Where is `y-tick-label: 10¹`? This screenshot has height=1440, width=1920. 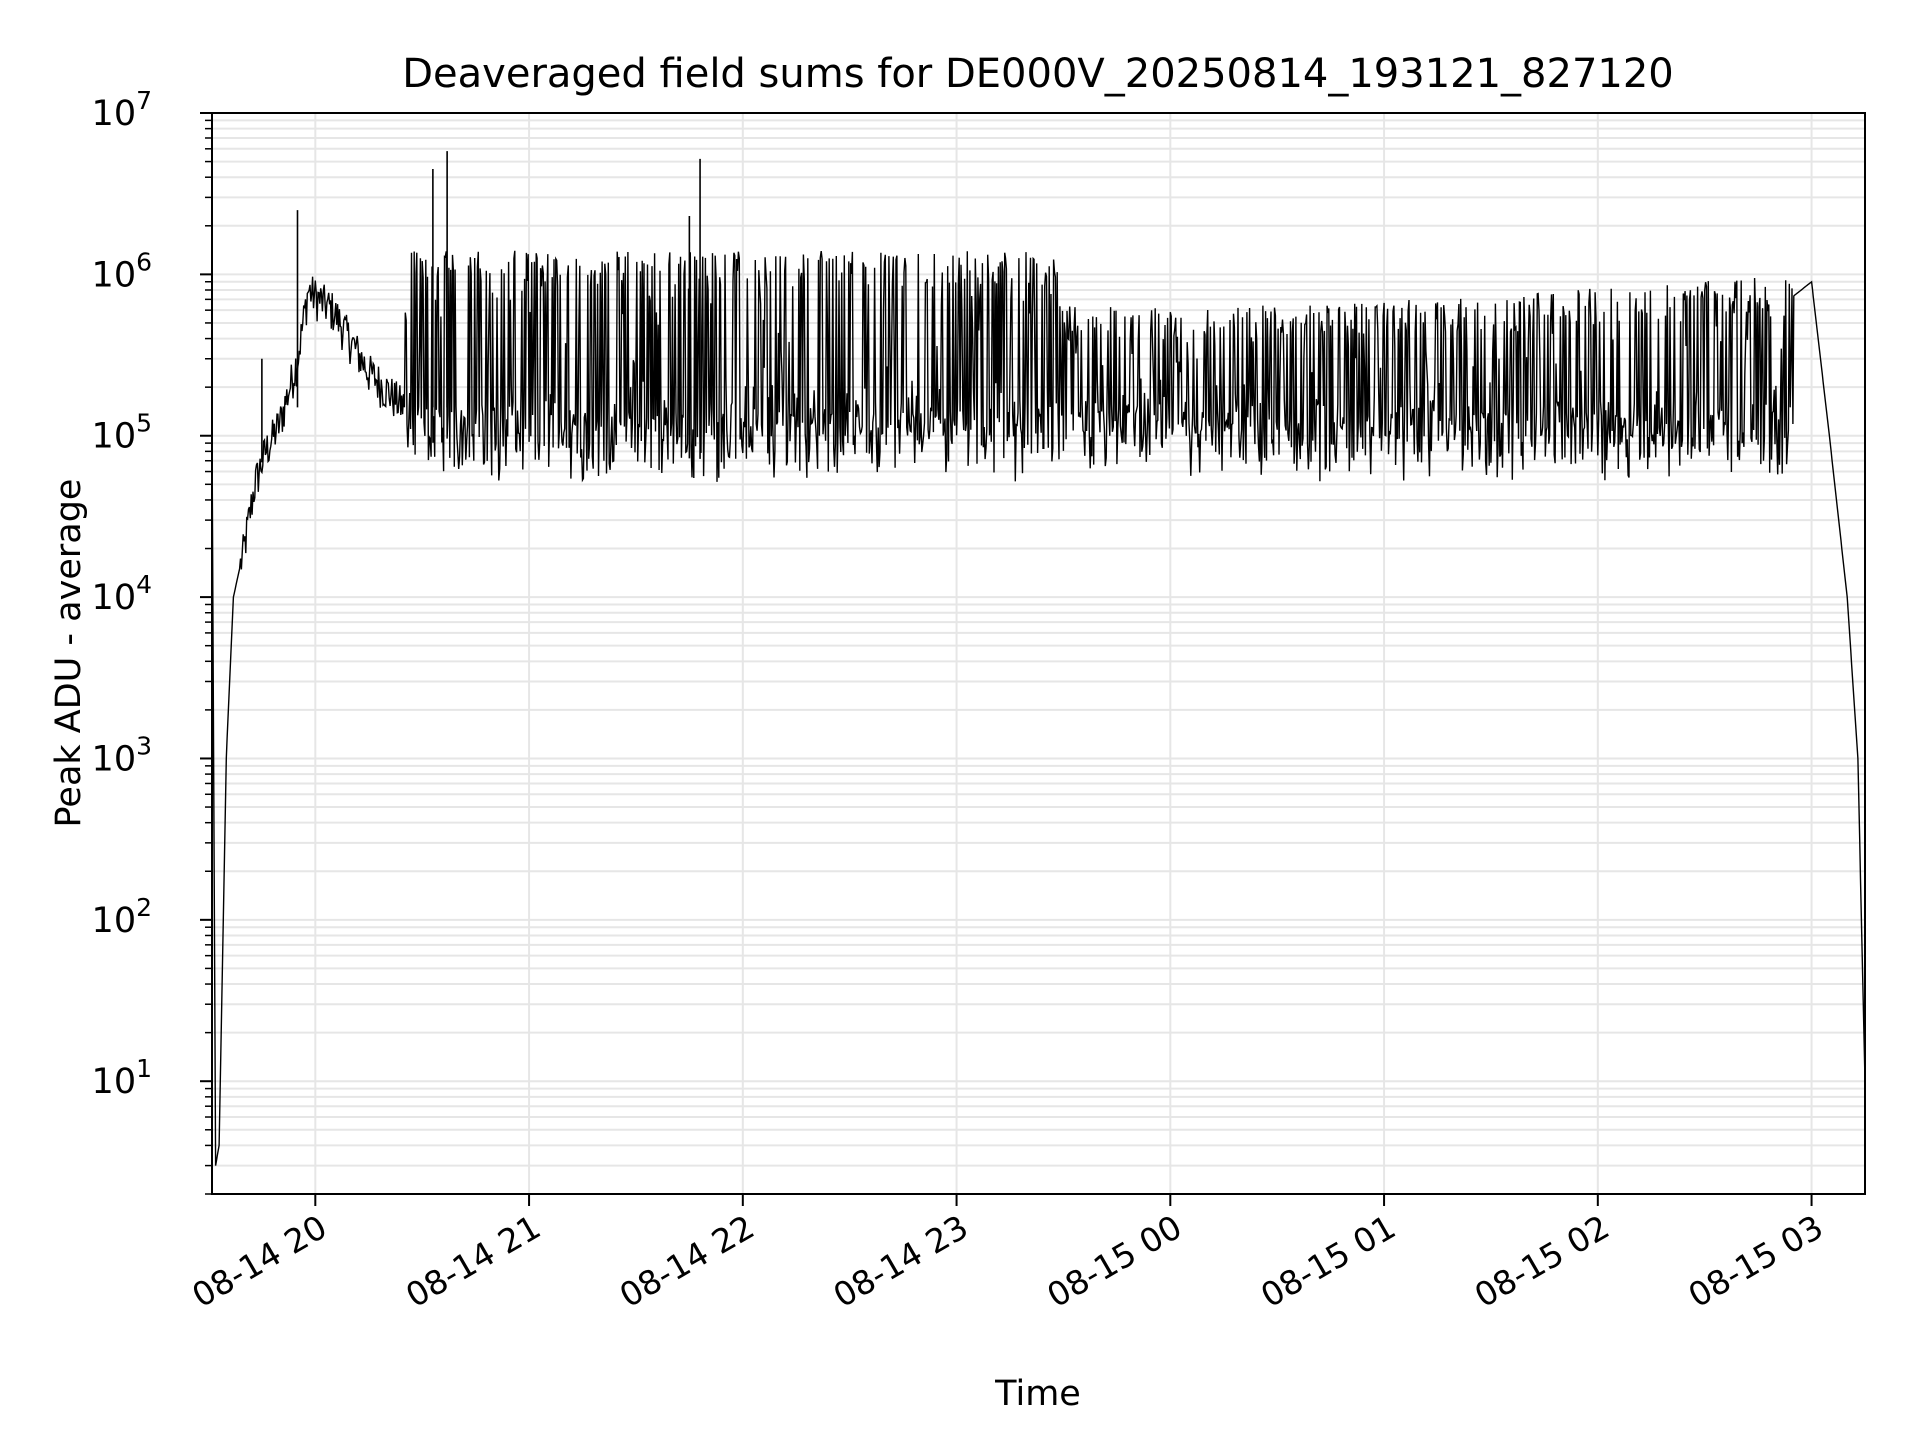
y-tick-label: 10¹ is located at coordinates (122, 1078).